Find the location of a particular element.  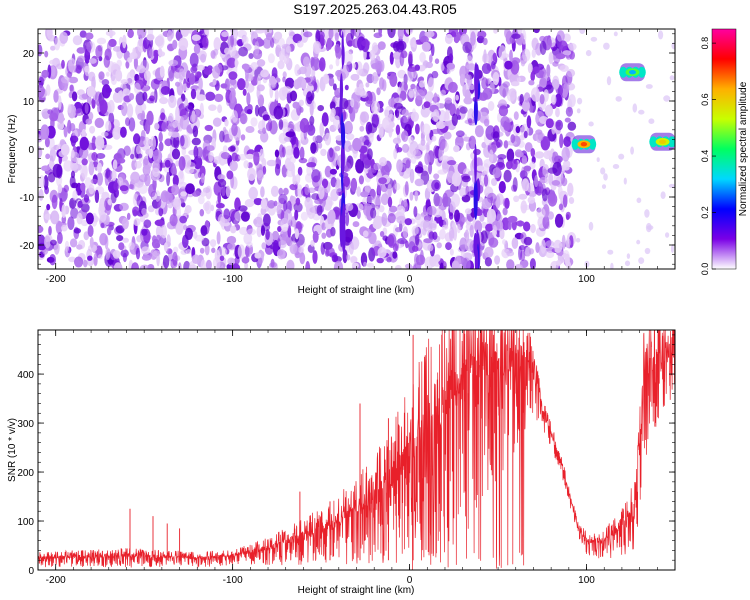

spectrogram-streak is located at coordinates (343, 237).